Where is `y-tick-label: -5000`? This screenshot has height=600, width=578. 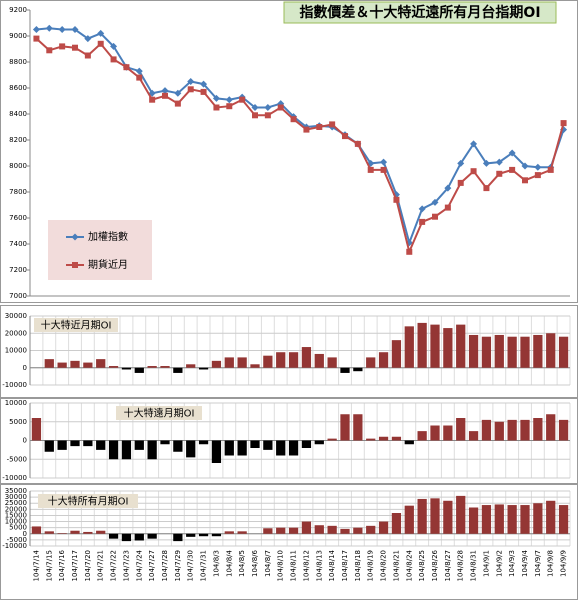 y-tick-label: -5000 is located at coordinates (17, 540).